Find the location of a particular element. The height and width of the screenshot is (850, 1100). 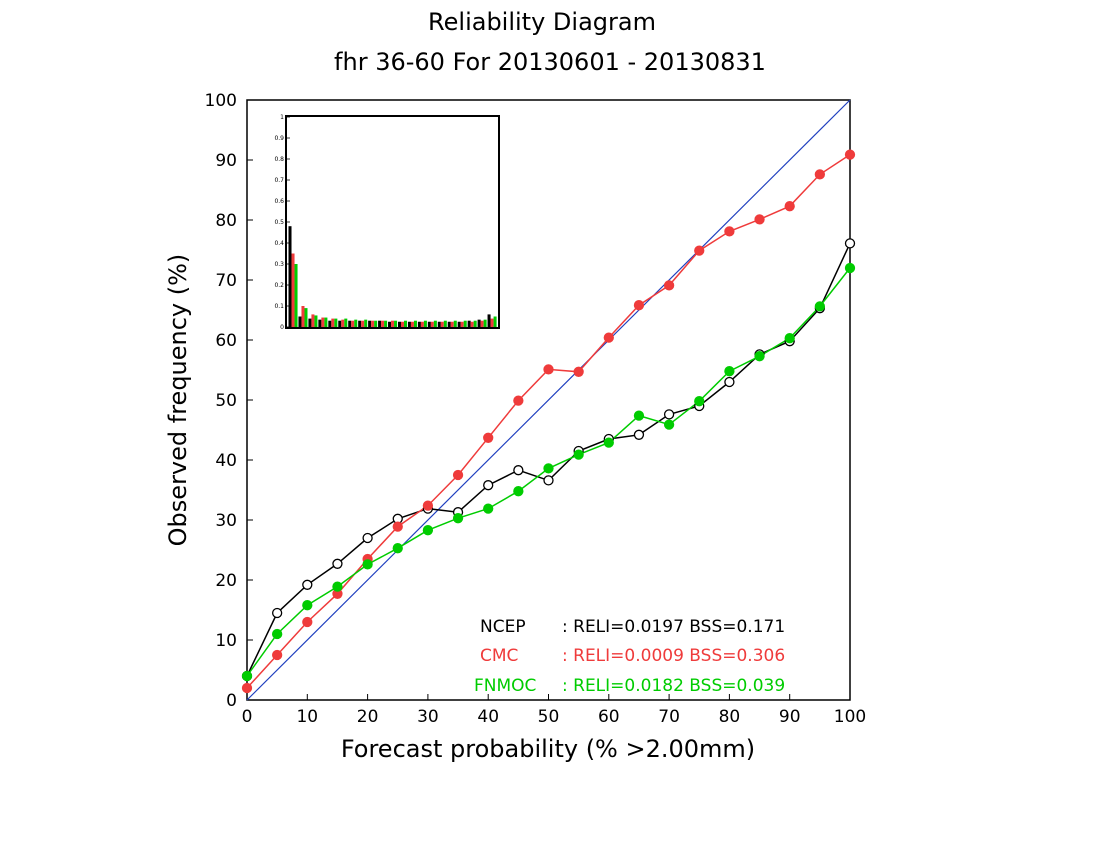

x-tick-label: 20 is located at coordinates (368, 717).